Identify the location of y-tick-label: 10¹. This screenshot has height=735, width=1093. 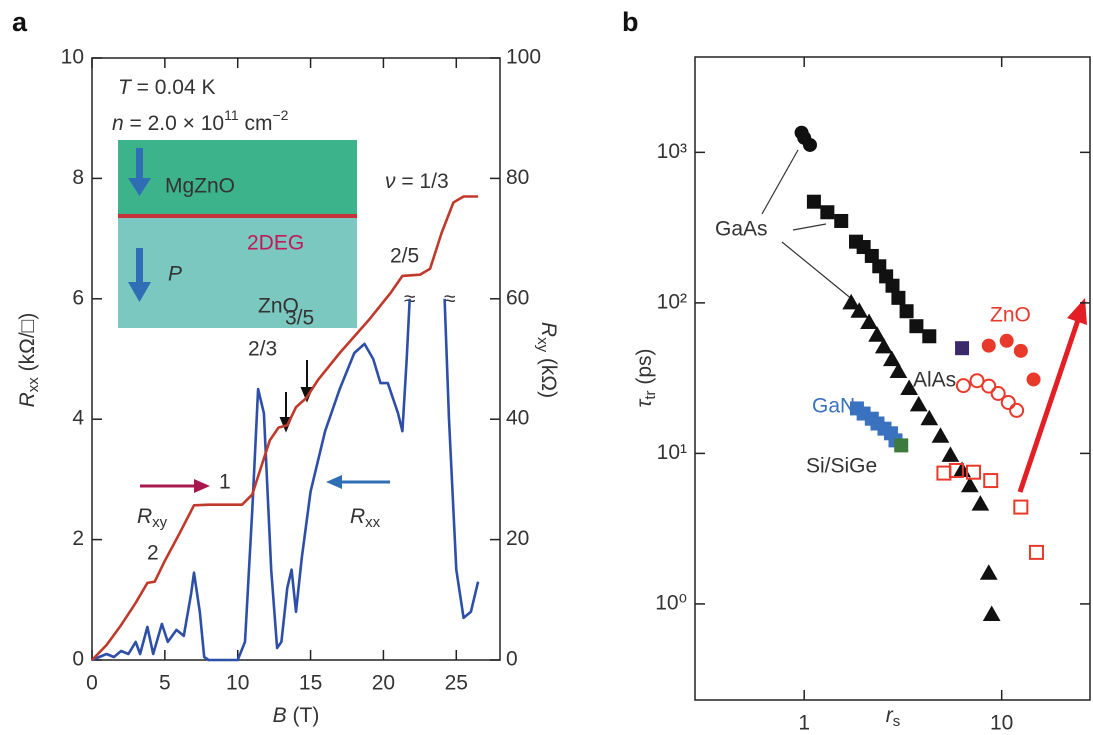
(672, 452).